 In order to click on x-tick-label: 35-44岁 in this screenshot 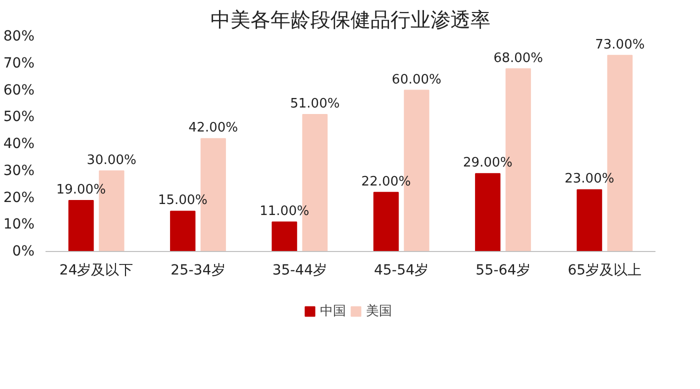, I will do `click(300, 270)`.